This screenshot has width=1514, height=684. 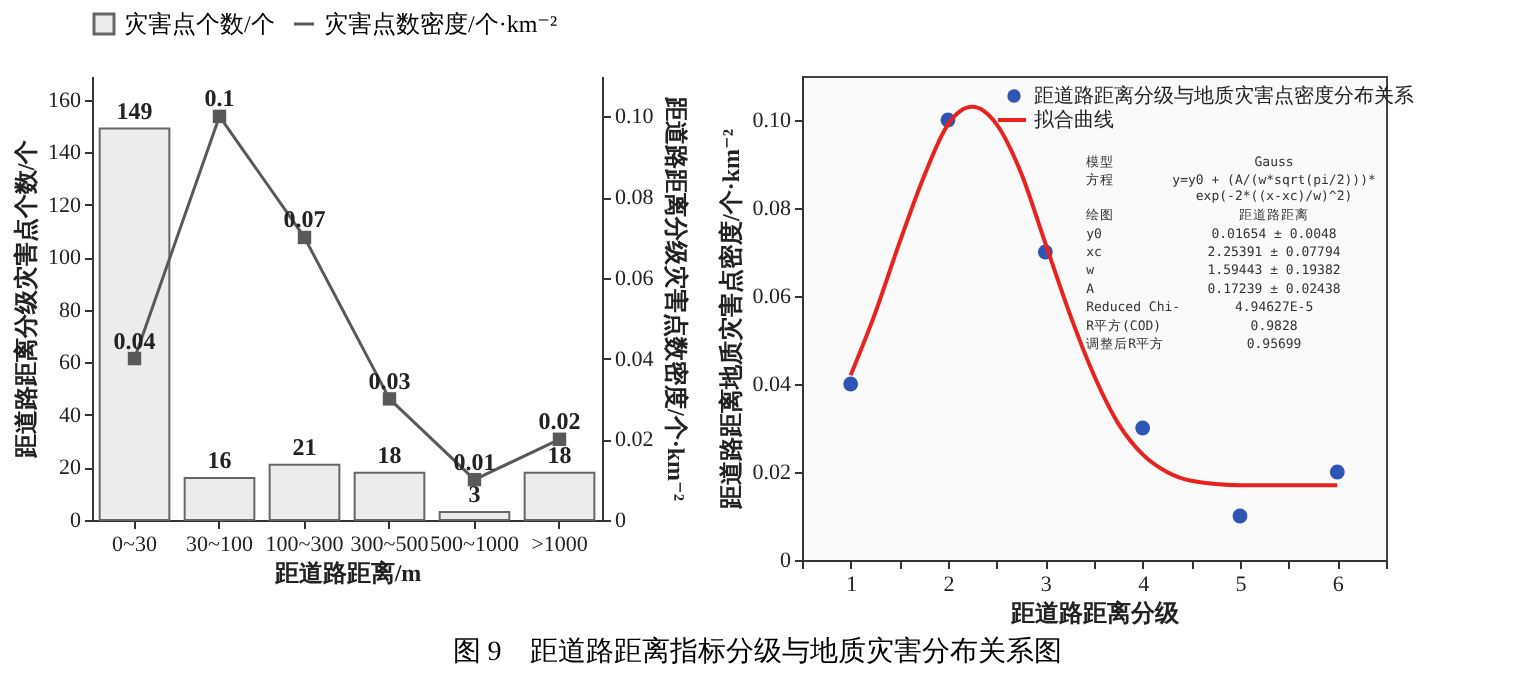 What do you see at coordinates (70, 363) in the screenshot?
I see `y-tick-label: 60` at bounding box center [70, 363].